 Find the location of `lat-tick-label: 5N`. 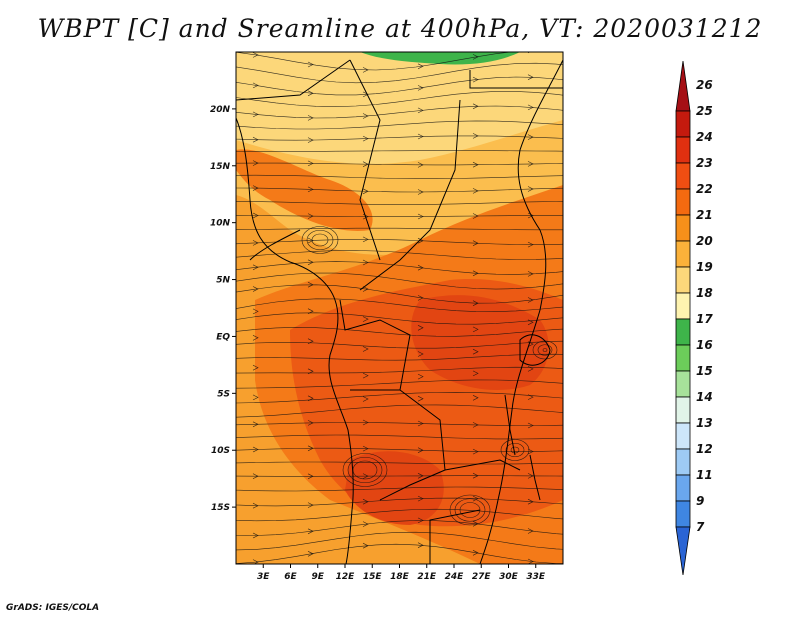

lat-tick-label: 5N is located at coordinates (223, 281).